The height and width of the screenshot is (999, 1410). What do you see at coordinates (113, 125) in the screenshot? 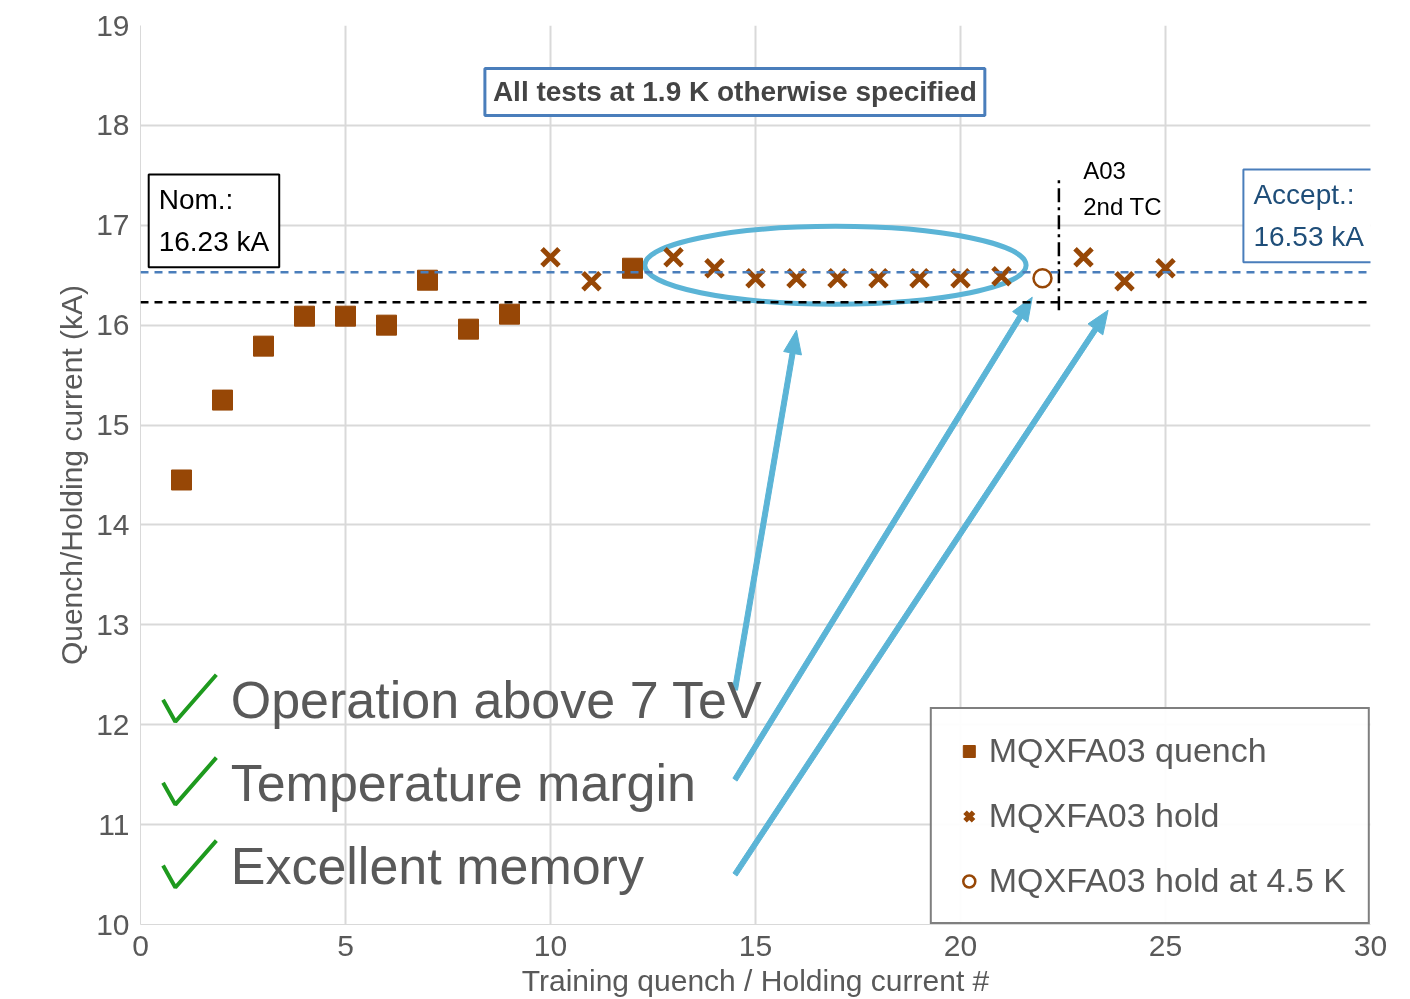
I see `y-tick-label: 18` at bounding box center [113, 125].